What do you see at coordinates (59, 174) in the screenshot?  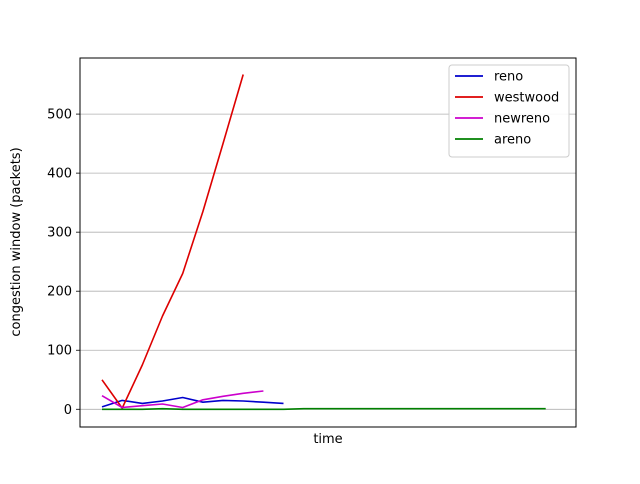 I see `y-tick-label: 400` at bounding box center [59, 174].